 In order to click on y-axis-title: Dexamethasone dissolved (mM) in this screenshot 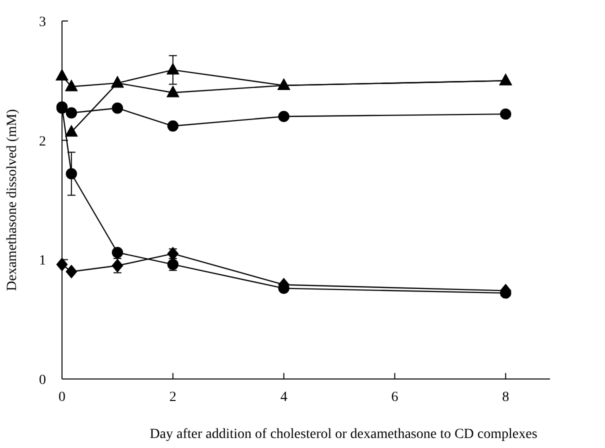, I will do `click(12, 199)`.